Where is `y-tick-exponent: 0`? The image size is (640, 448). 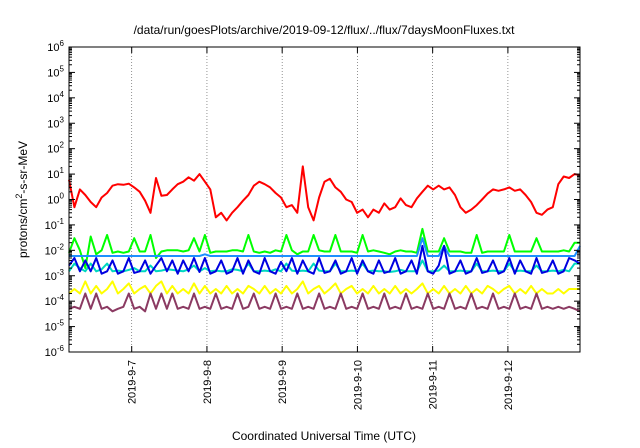 y-tick-exponent: 0 is located at coordinates (62, 196).